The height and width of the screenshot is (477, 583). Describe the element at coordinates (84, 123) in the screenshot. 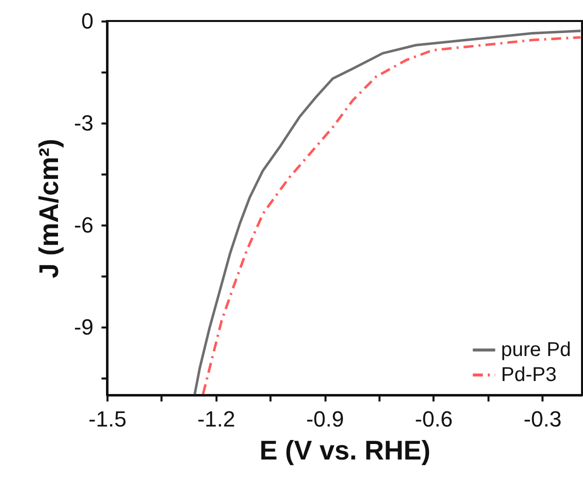

I see `y-tick-label: -3` at that location.